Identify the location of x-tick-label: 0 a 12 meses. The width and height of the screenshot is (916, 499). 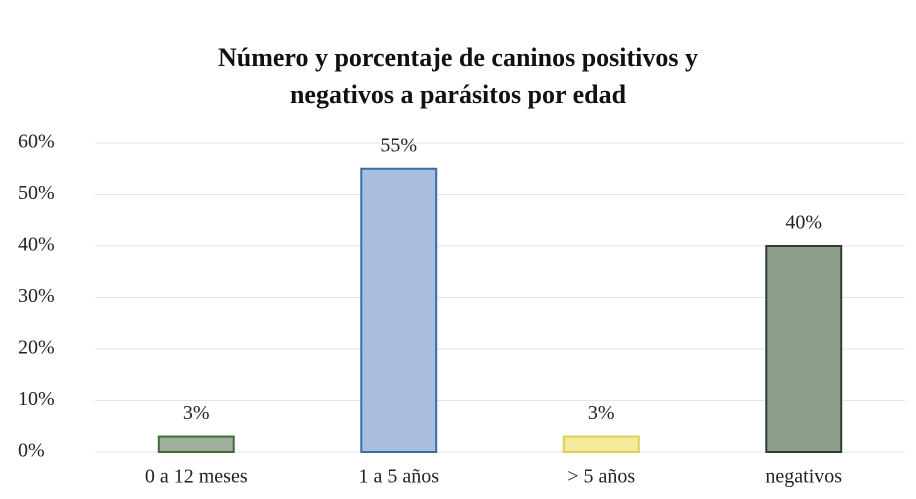
(196, 477).